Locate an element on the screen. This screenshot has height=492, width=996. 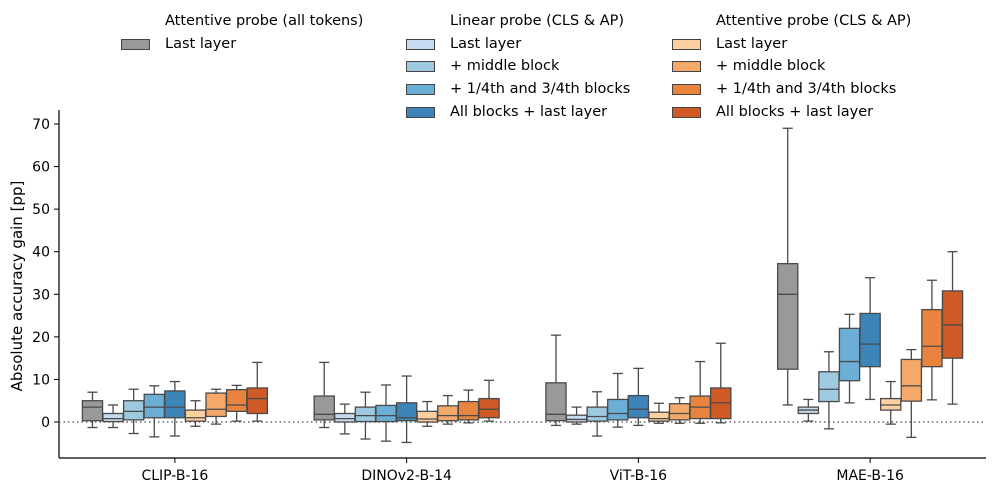
legend-title: Attentive probe (CLS & AP) is located at coordinates (814, 21).